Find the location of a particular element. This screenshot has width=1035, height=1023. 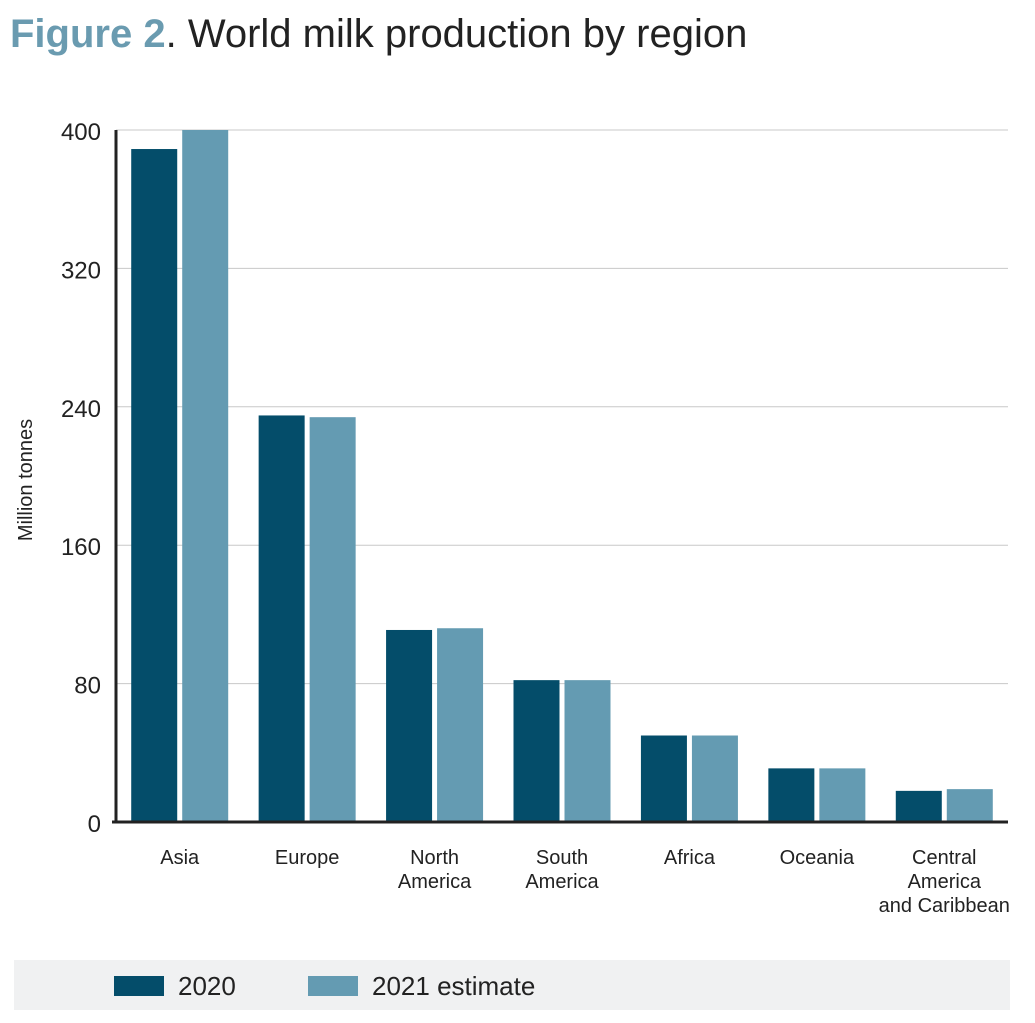

legend: 2020 2021 estimate is located at coordinates (512, 985).